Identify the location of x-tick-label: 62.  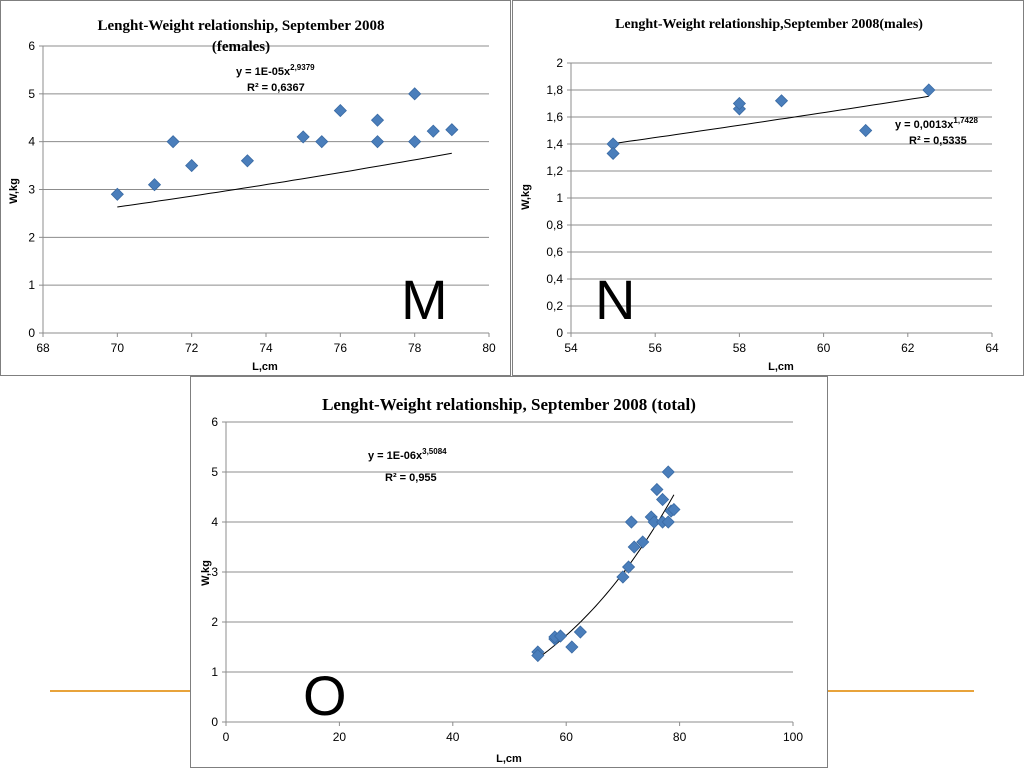
(908, 348).